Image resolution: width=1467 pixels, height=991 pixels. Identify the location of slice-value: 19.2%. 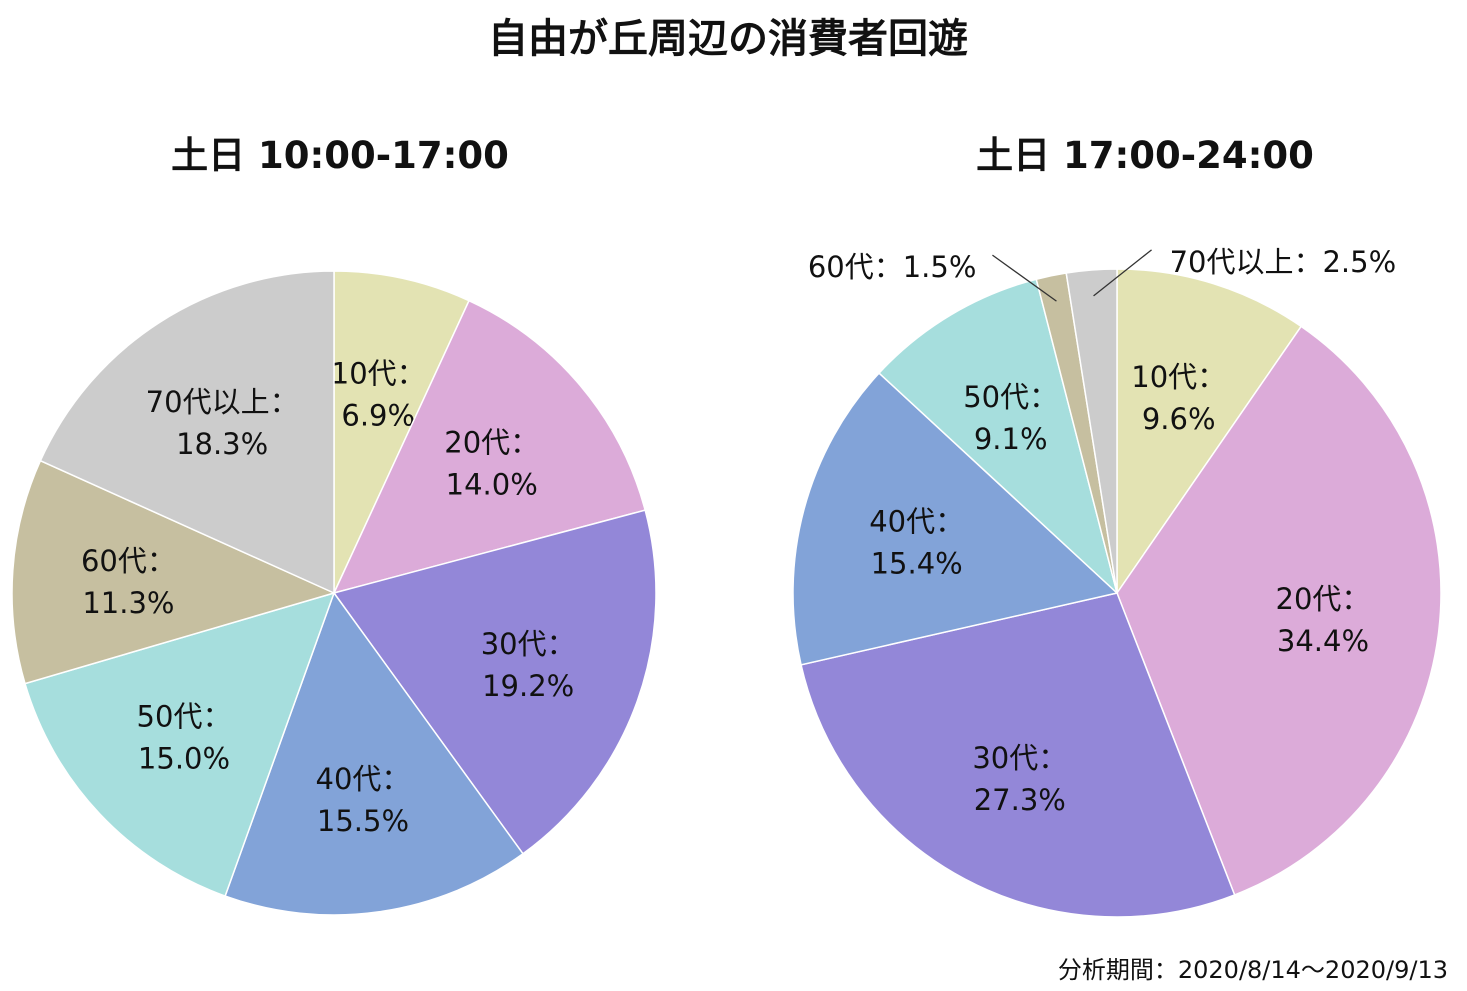
(528, 686).